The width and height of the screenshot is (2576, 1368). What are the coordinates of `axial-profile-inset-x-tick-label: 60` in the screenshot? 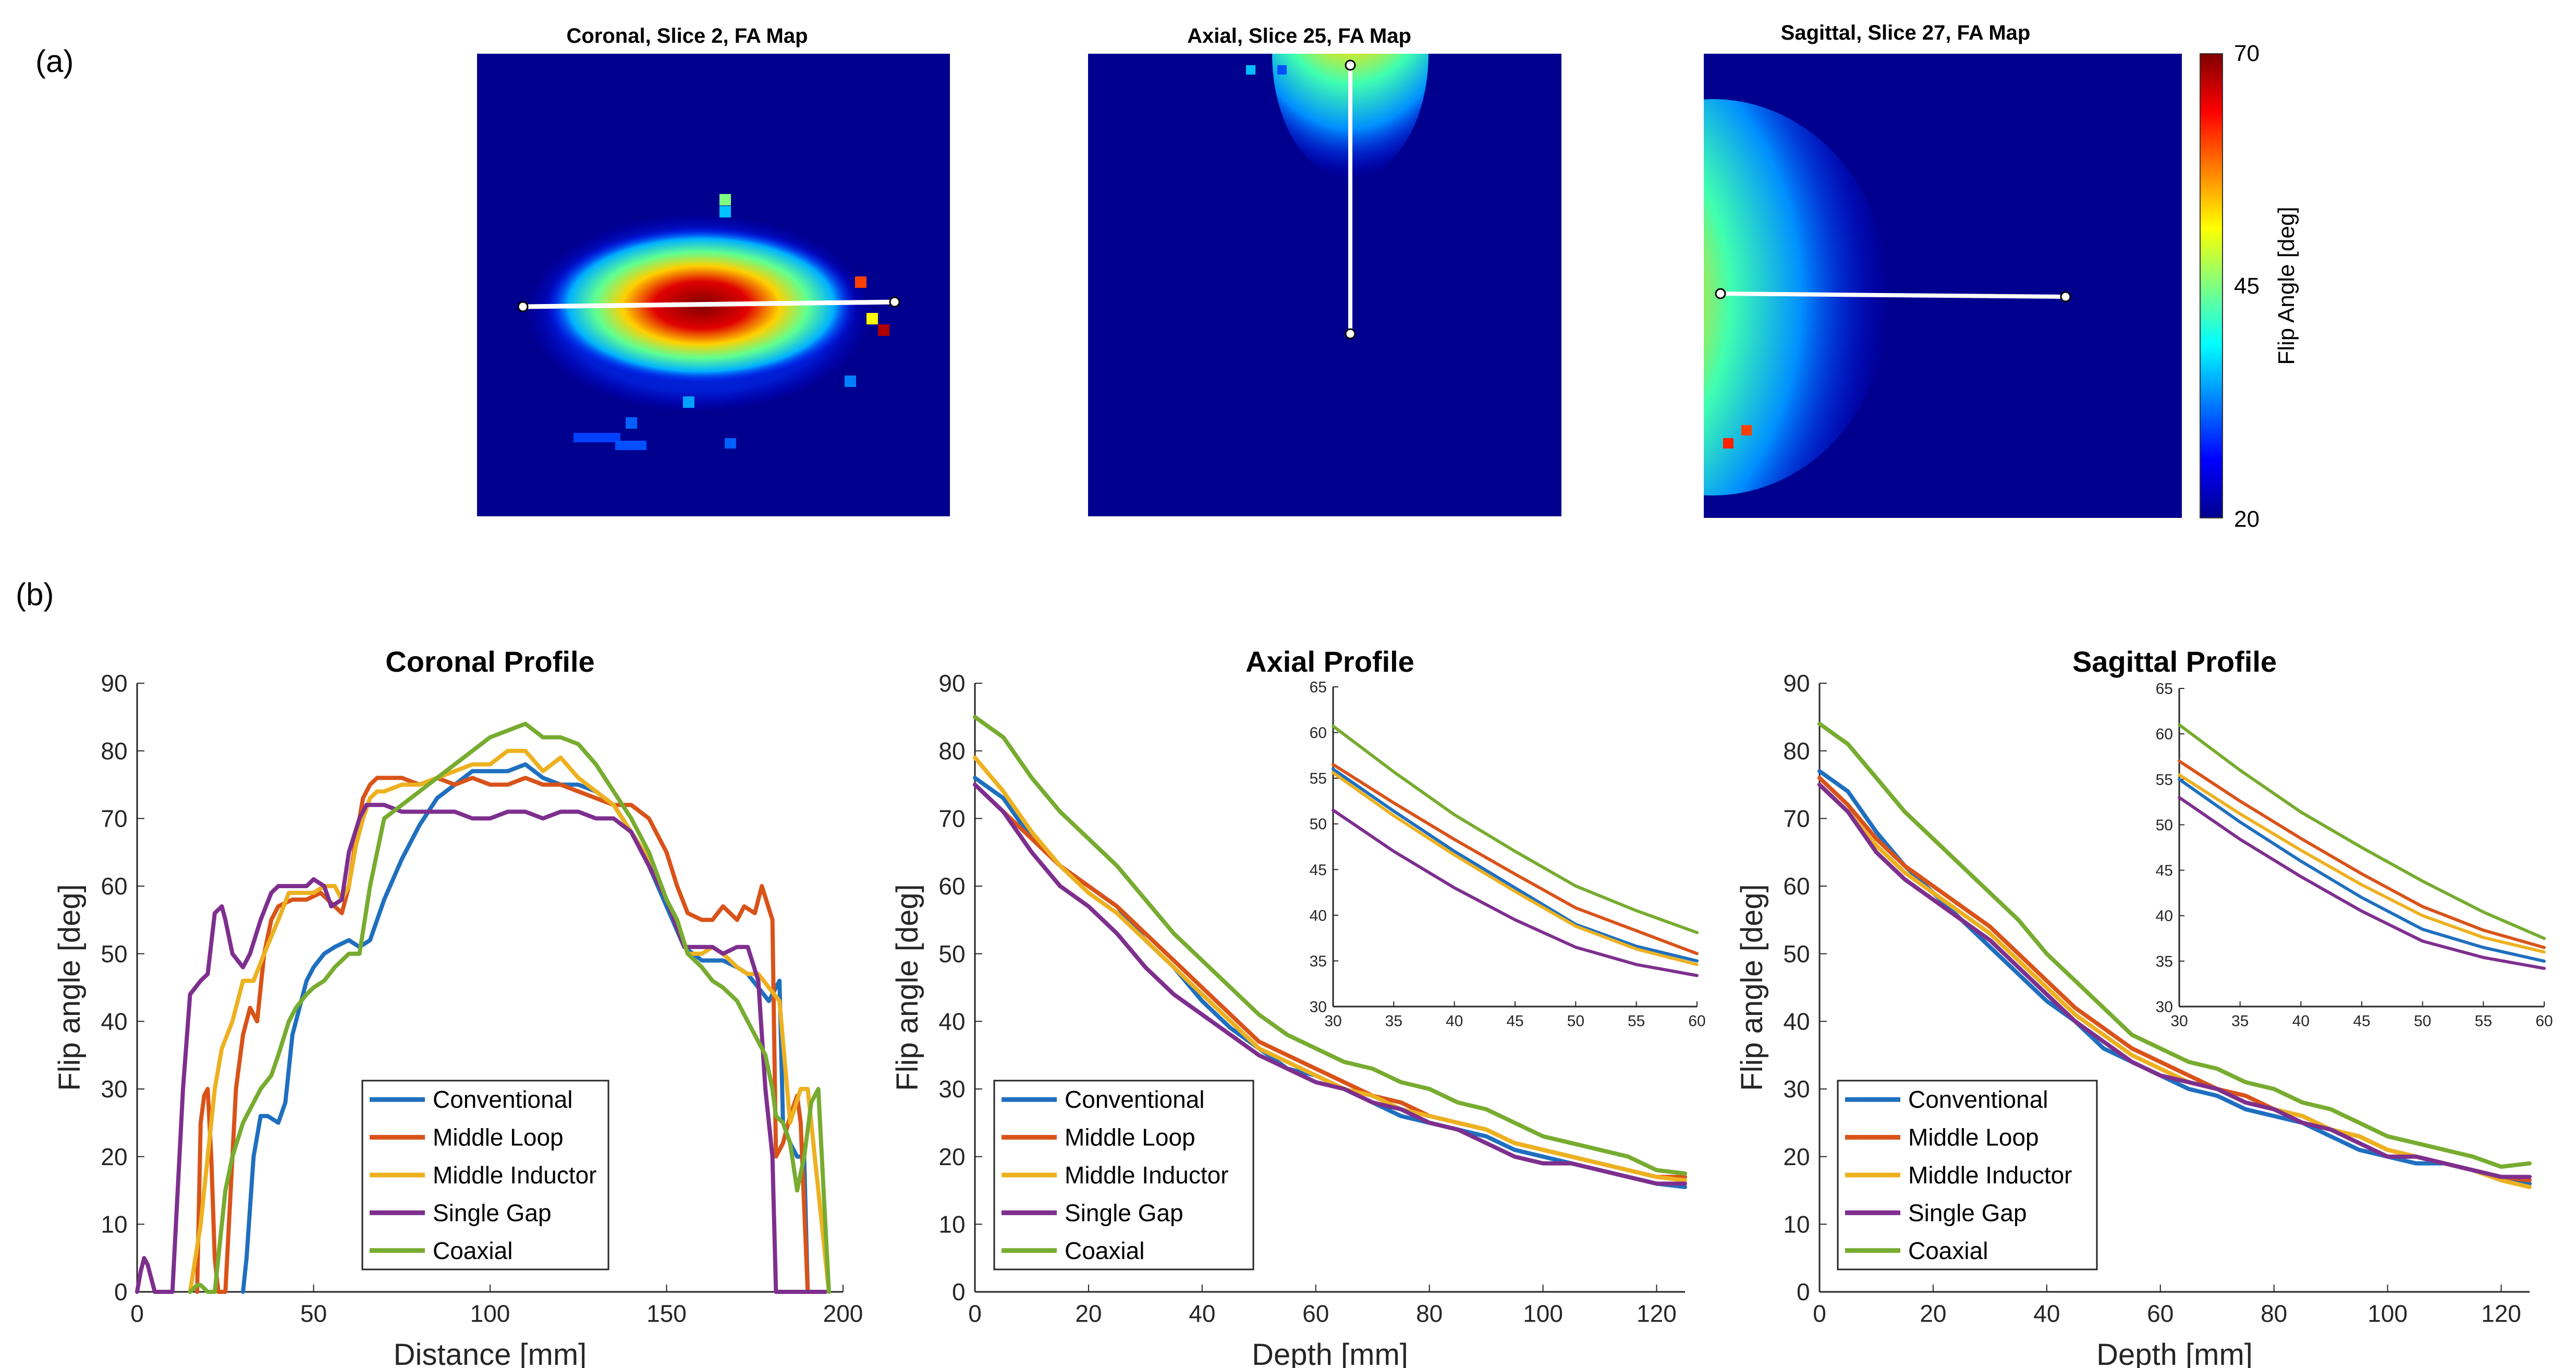 It's located at (1696, 1021).